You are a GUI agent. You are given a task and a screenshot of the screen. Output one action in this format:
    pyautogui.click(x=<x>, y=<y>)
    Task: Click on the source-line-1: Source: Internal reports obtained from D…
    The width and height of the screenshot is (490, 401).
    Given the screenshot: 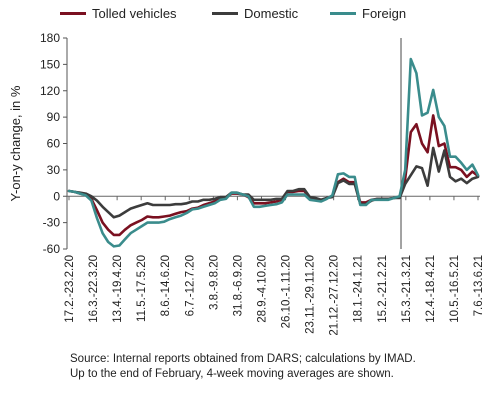 What is the action you would take?
    pyautogui.click(x=243, y=359)
    